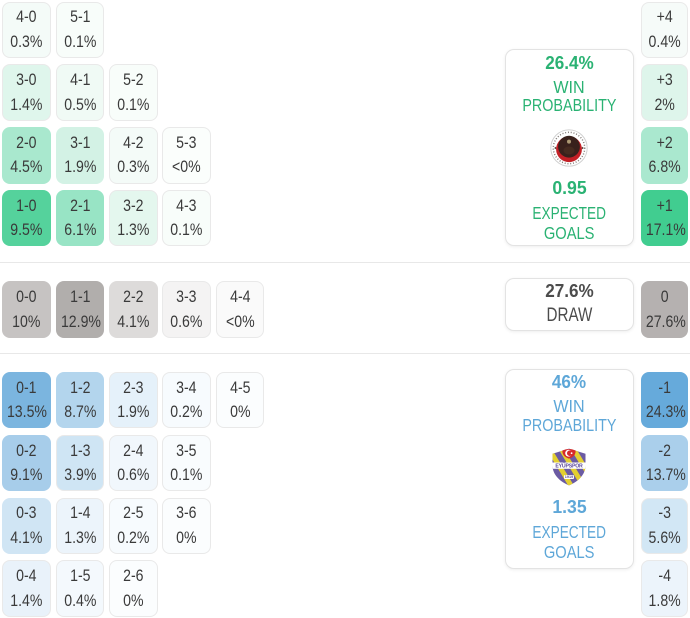 The height and width of the screenshot is (618, 690). Describe the element at coordinates (569, 477) in the screenshot. I see `svg-text: 1919` at that location.